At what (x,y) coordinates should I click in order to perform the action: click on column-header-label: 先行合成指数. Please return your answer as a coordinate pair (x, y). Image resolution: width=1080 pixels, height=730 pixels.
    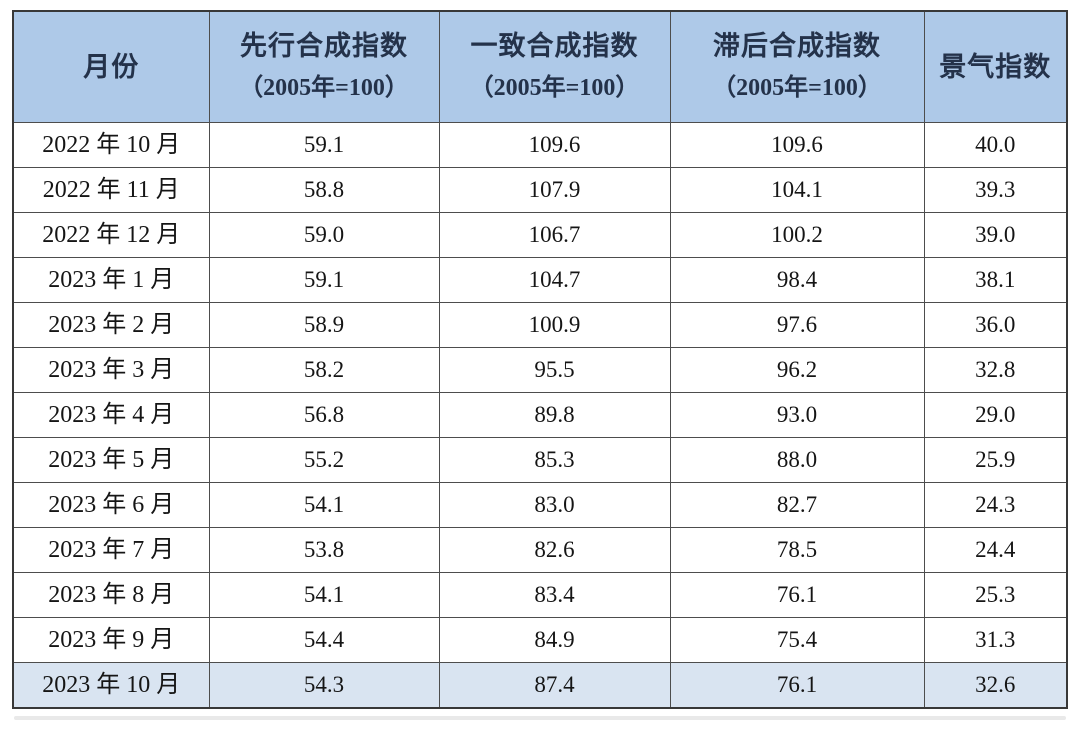
    Looking at the image, I should click on (324, 46).